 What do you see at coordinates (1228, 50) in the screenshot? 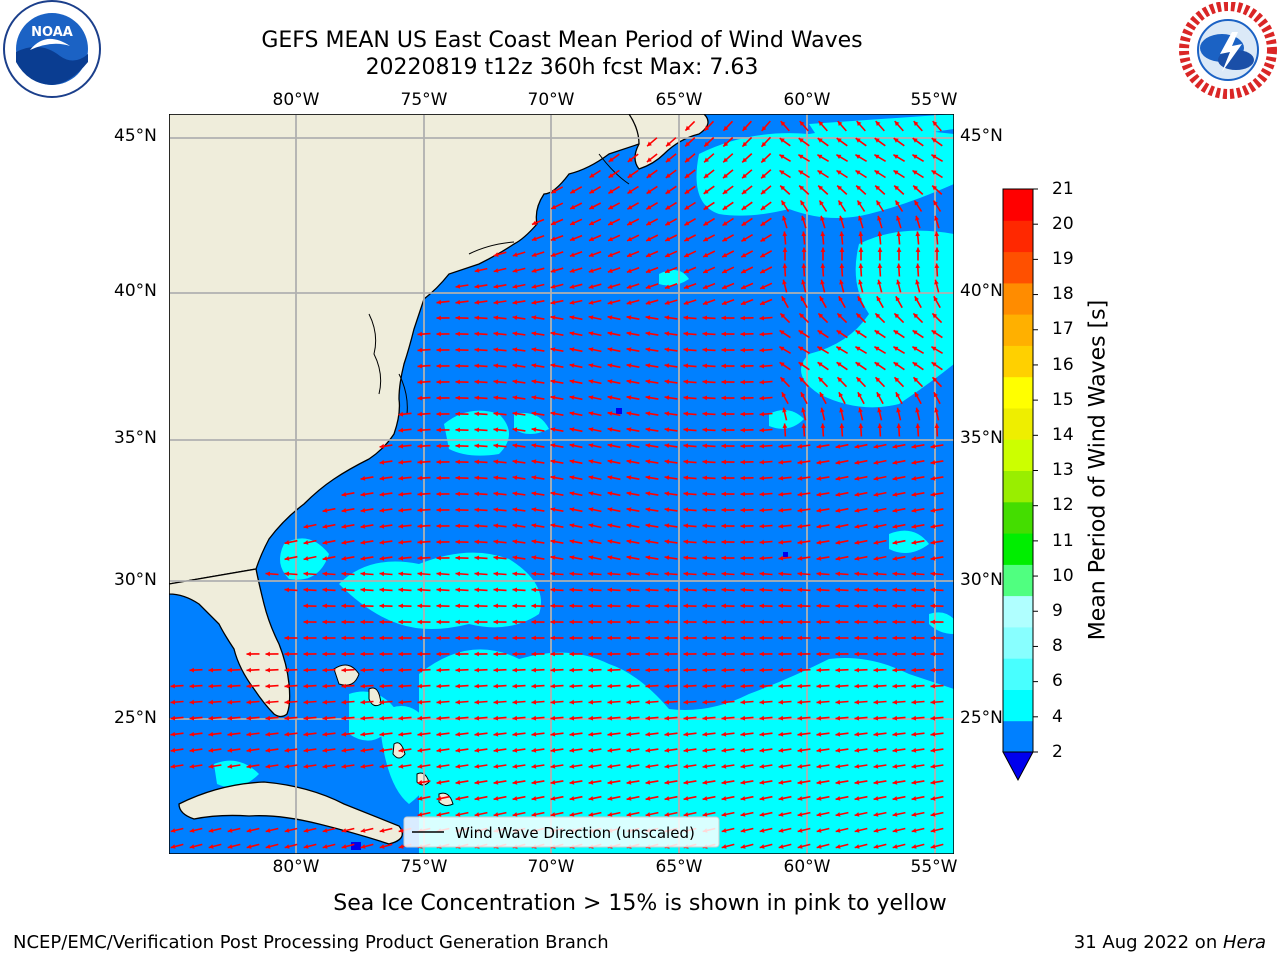
I see `nws-logo` at bounding box center [1228, 50].